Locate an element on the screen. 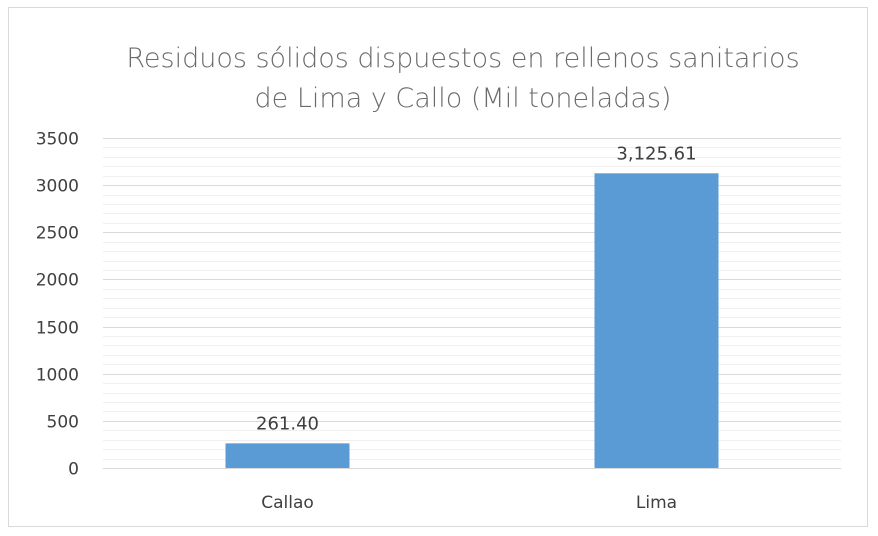  chart-title-line-2: de Lima y Callo (Mil toneladas) is located at coordinates (463, 98).